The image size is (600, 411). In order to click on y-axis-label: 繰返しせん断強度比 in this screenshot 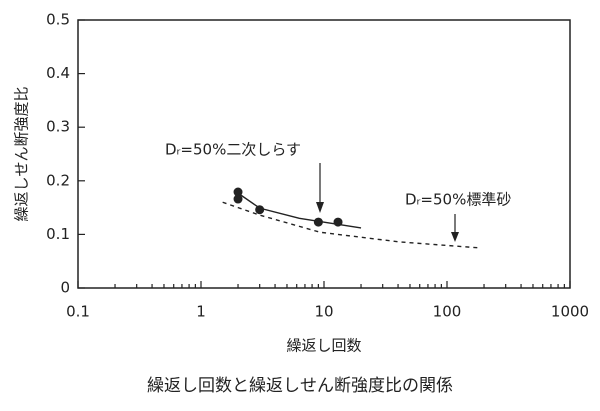, I will do `click(22, 153)`.